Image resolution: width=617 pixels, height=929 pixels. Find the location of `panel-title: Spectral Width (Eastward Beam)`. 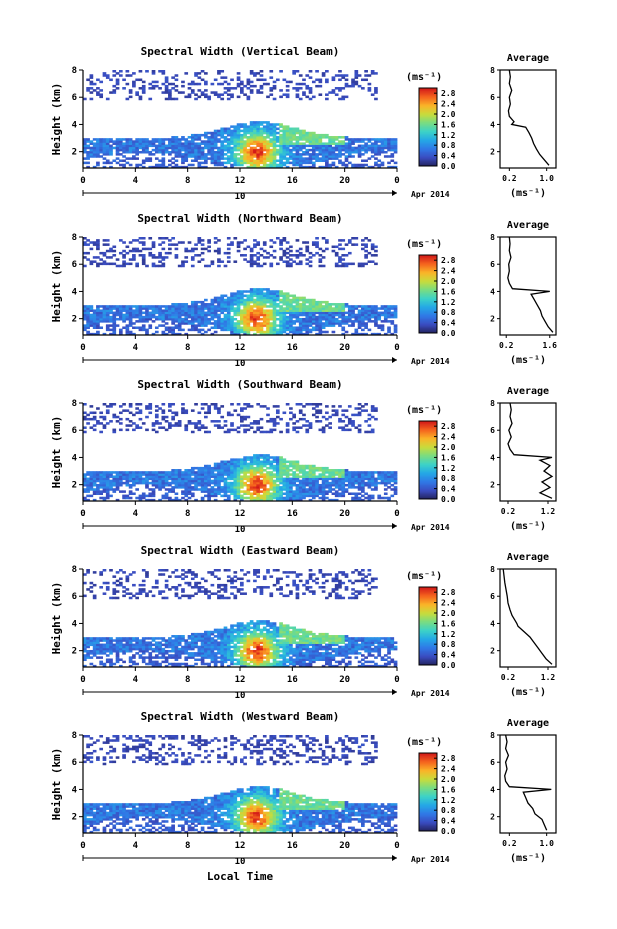

panel-title: Spectral Width (Eastward Beam) is located at coordinates (240, 550).